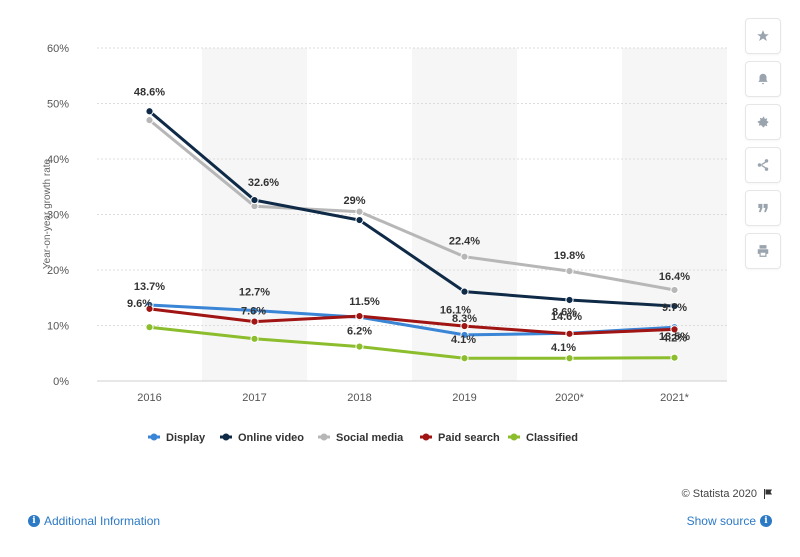 This screenshot has height=557, width=800. Describe the element at coordinates (354, 201) in the screenshot. I see `data-label: 29%` at that location.